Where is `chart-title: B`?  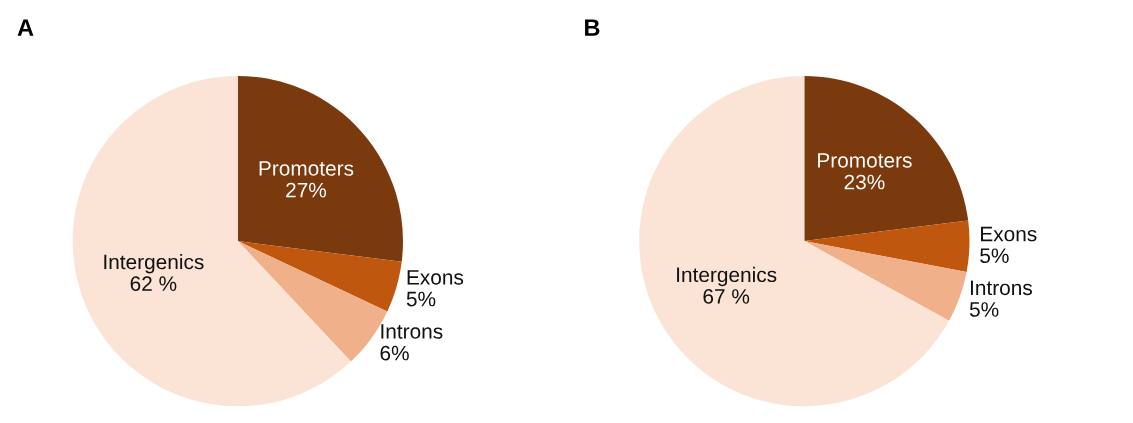 chart-title: B is located at coordinates (592, 27).